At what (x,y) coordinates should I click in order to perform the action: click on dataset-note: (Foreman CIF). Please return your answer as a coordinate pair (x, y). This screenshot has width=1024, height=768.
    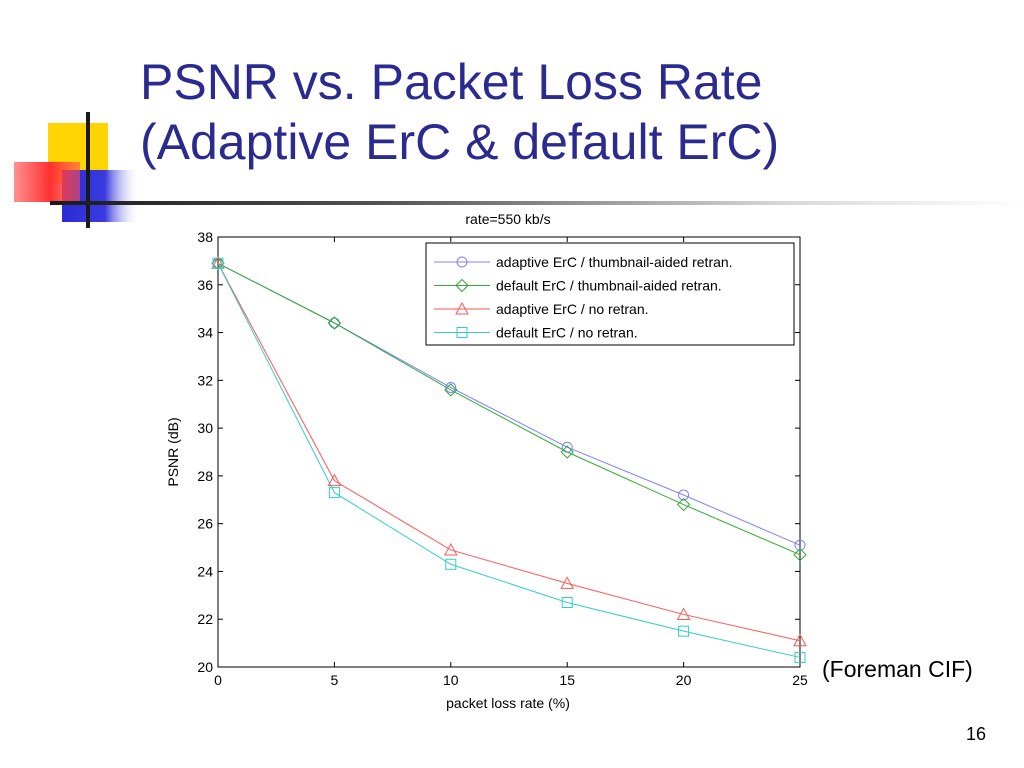
    Looking at the image, I should click on (897, 669).